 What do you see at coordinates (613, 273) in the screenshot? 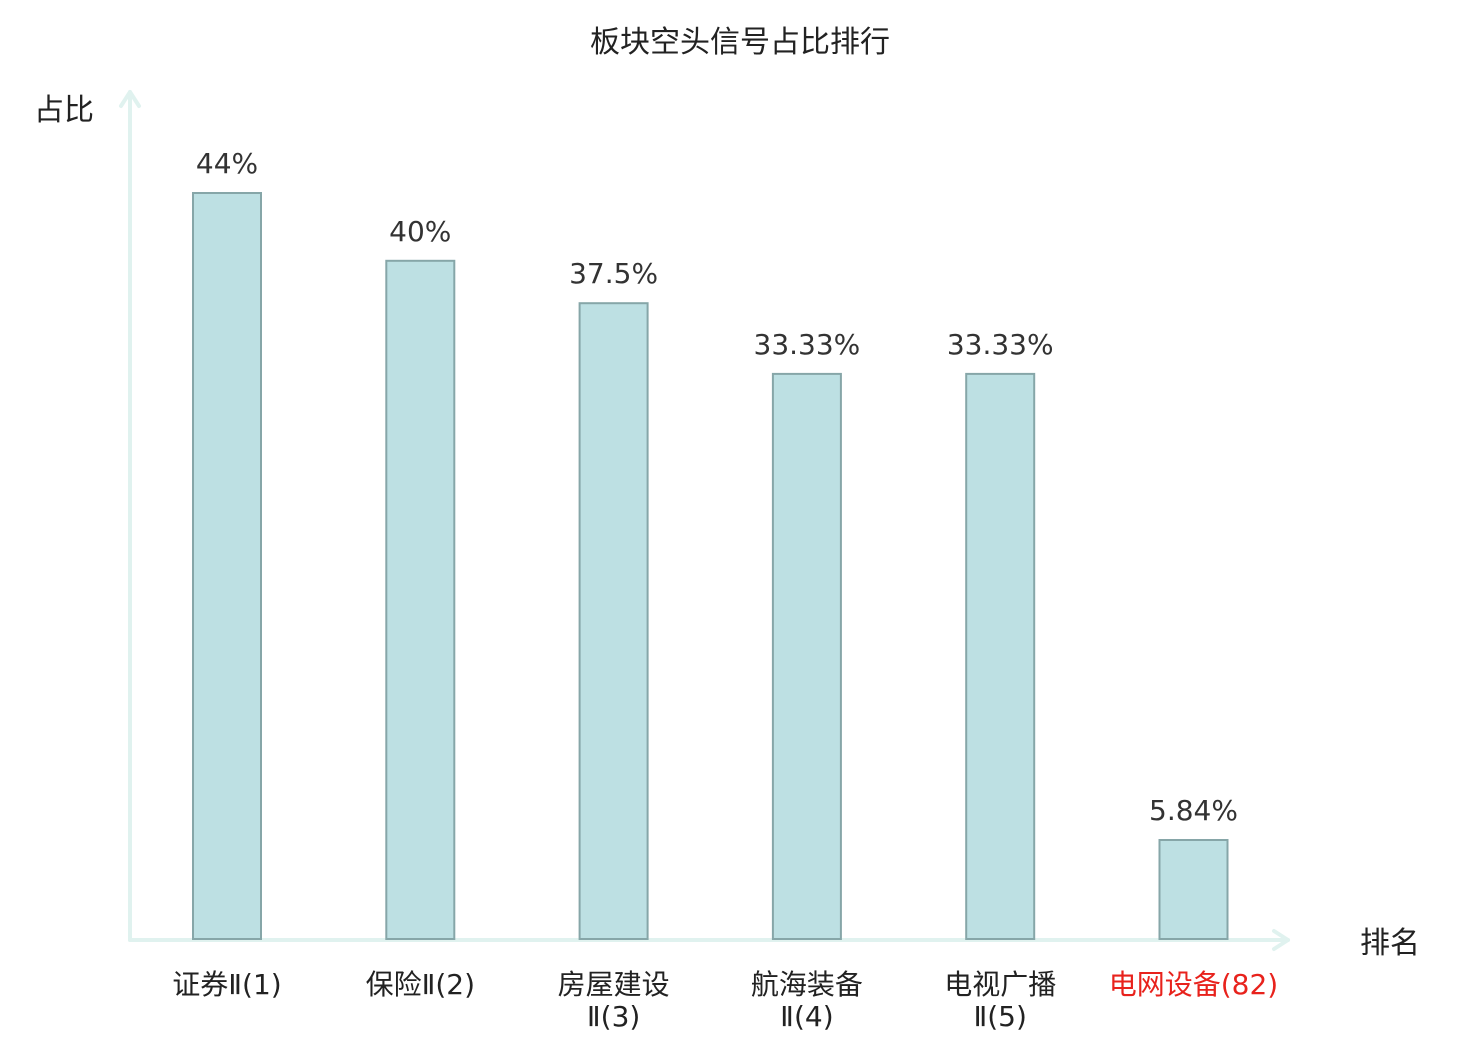
I see `value-label-3: 37.5%` at bounding box center [613, 273].